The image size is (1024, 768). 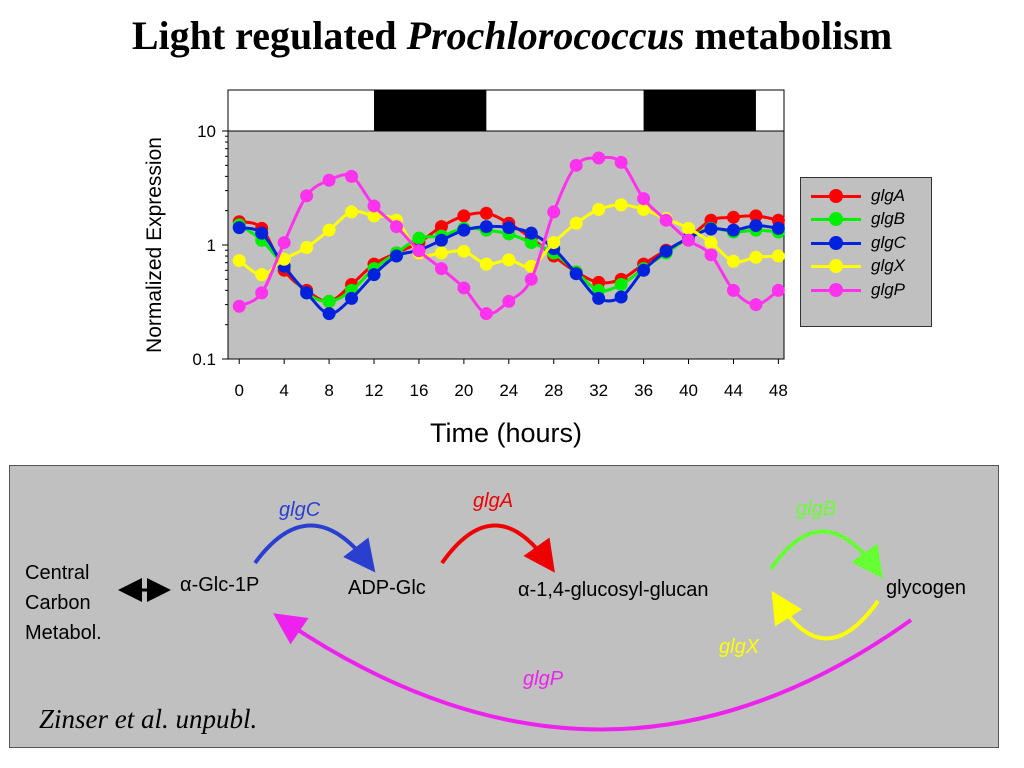 What do you see at coordinates (866, 267) in the screenshot?
I see `legend-item-glgX: glgX` at bounding box center [866, 267].